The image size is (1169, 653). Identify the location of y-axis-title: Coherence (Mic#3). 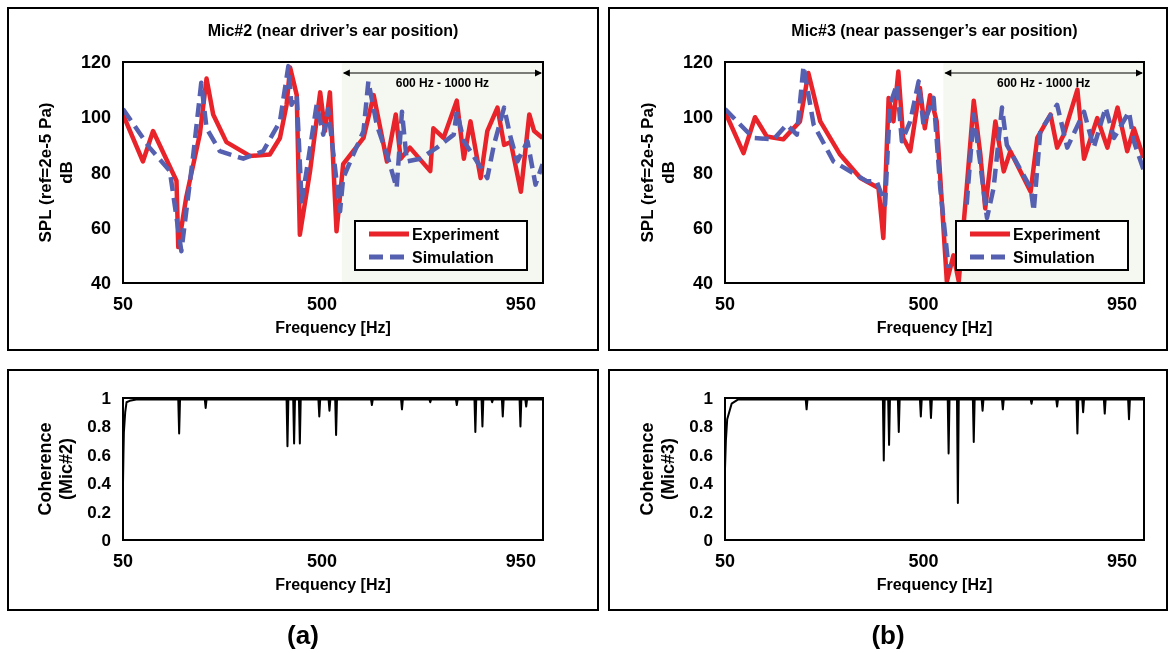
(657, 469).